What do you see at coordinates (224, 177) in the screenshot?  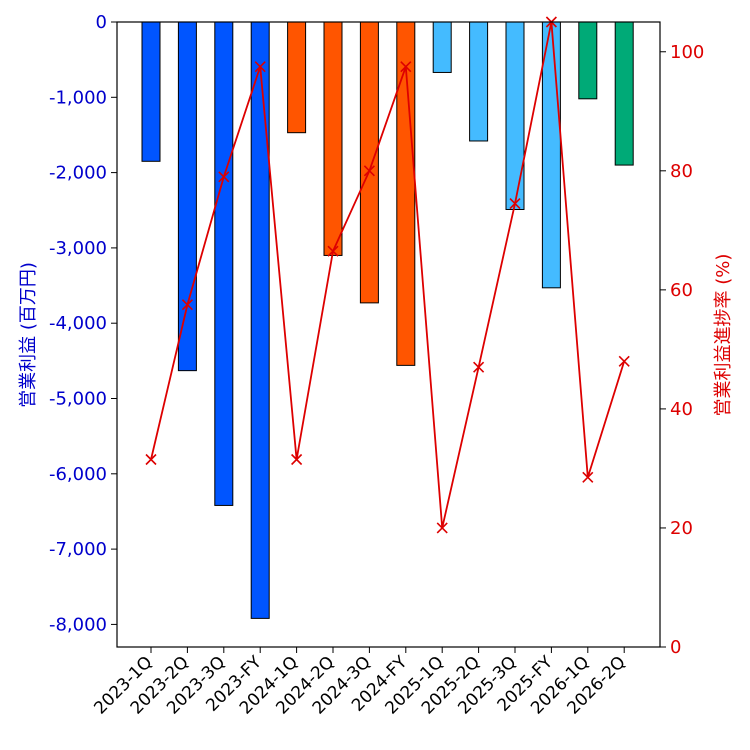 I see `progress-marker-2023-3Q` at bounding box center [224, 177].